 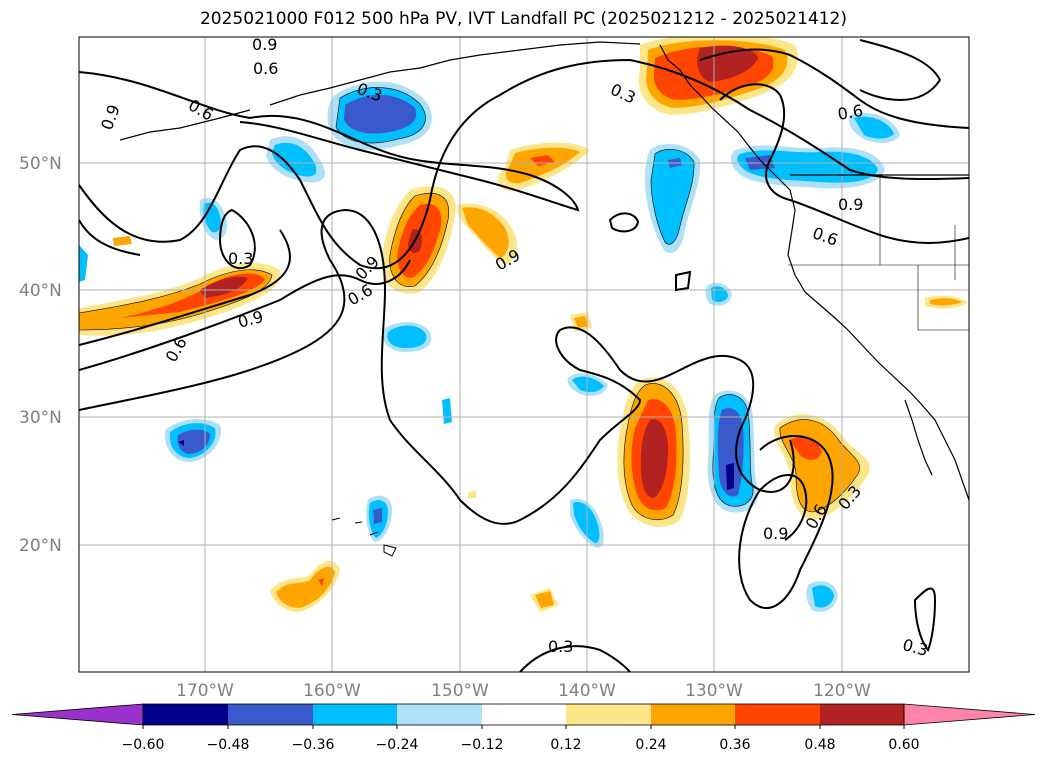 I want to click on colorbar-extend-negative, so click(x=77, y=714).